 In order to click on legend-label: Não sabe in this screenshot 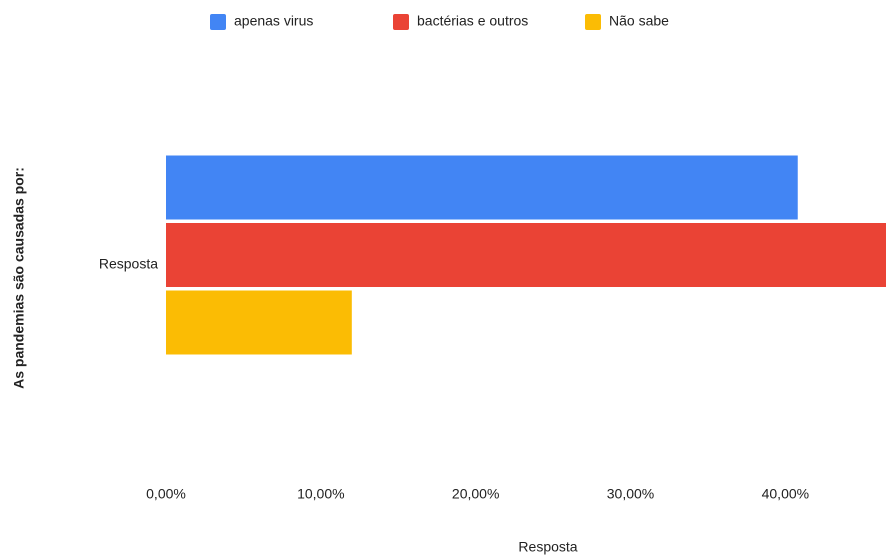, I will do `click(639, 21)`.